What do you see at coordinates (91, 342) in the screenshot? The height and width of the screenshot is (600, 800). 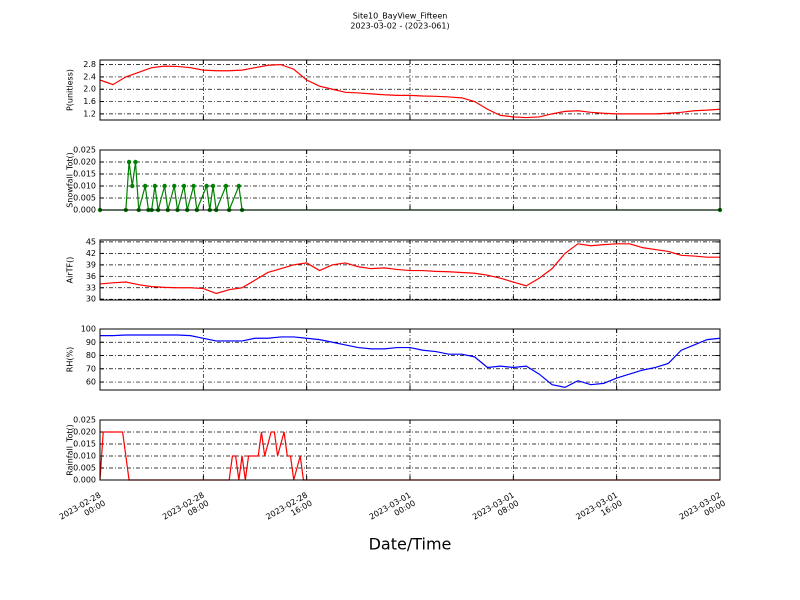 I see `y-tick-label: 90` at bounding box center [91, 342].